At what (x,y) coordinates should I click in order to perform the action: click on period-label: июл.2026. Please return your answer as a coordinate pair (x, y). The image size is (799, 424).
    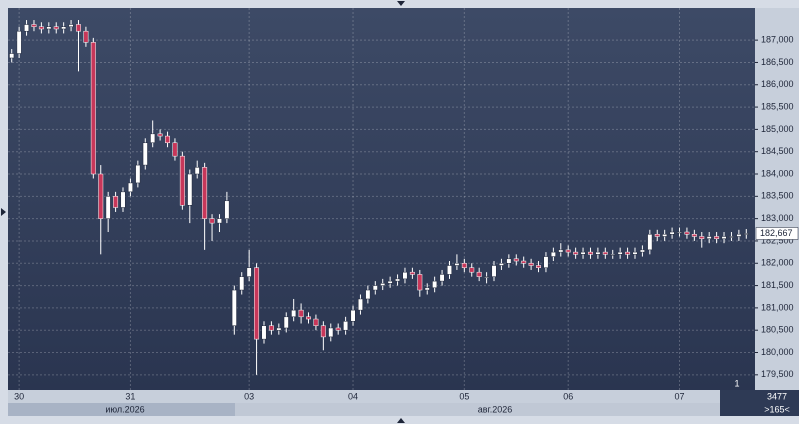
    Looking at the image, I should click on (124, 409).